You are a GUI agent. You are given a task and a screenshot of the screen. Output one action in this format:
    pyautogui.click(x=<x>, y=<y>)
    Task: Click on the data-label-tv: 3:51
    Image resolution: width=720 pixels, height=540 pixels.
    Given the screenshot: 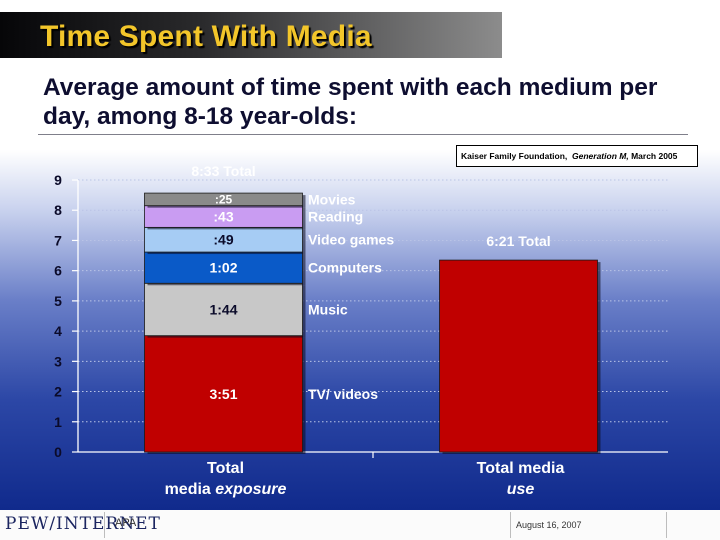 What is the action you would take?
    pyautogui.click(x=223, y=394)
    